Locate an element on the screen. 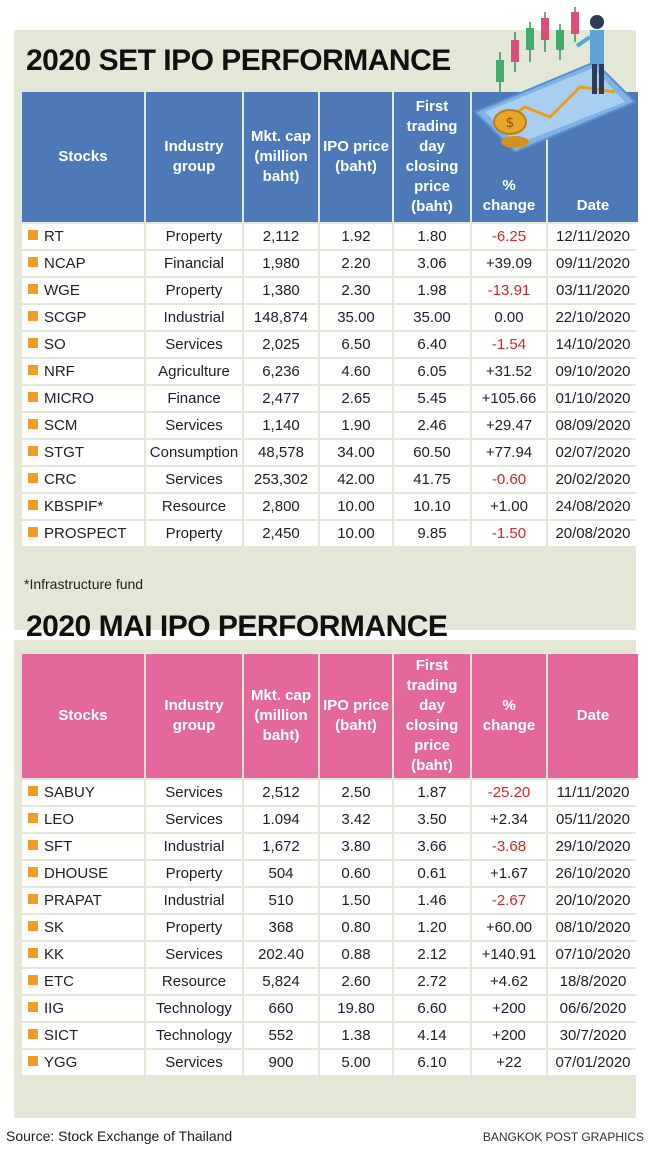 The width and height of the screenshot is (650, 1149). closing-price-cell: 4.14 is located at coordinates (432, 1035).